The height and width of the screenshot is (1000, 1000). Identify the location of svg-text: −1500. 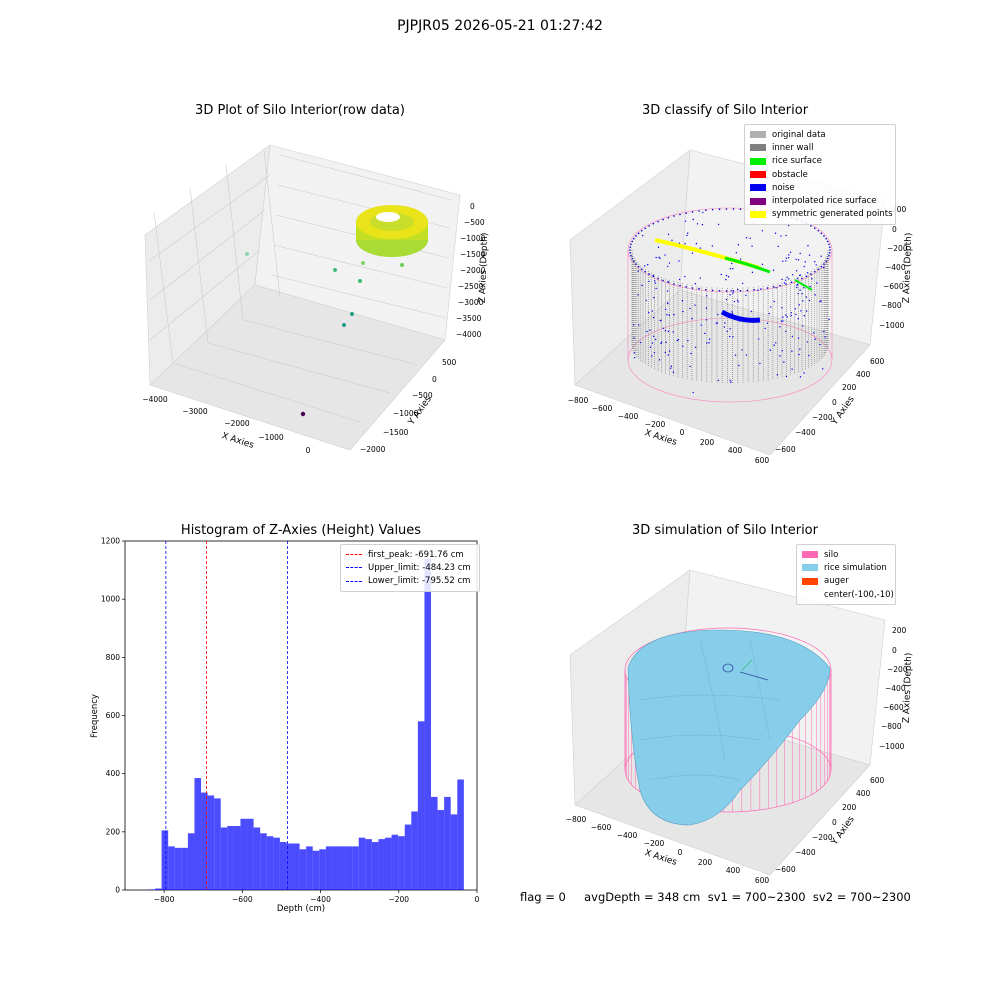
(396, 432).